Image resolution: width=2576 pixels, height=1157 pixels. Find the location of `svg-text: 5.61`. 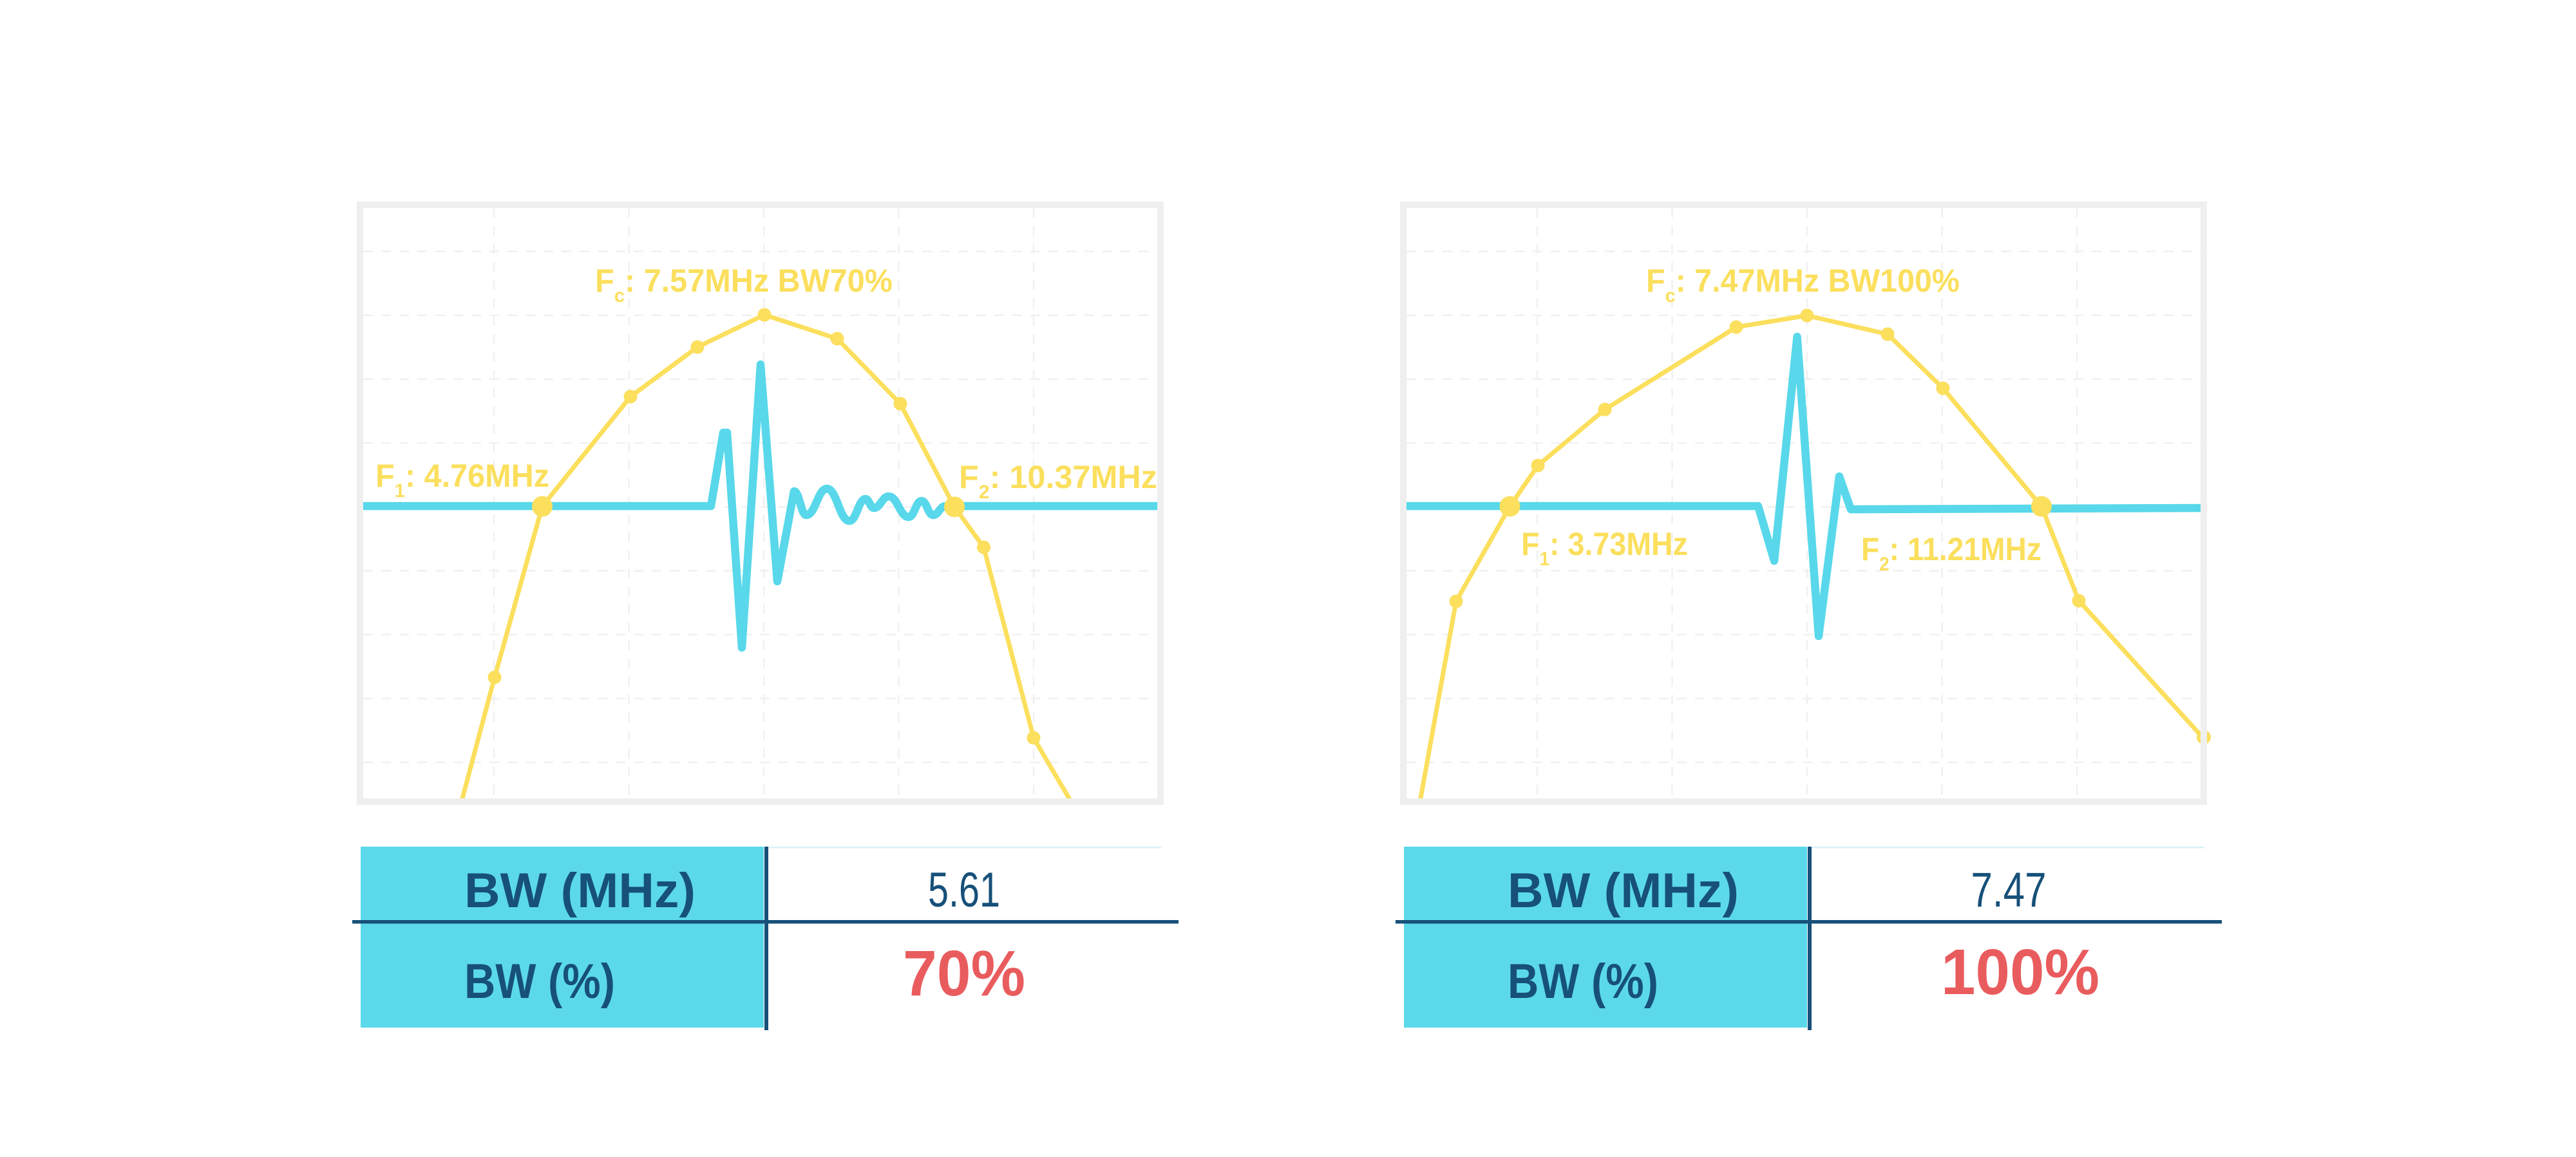

svg-text: 5.61 is located at coordinates (964, 890).